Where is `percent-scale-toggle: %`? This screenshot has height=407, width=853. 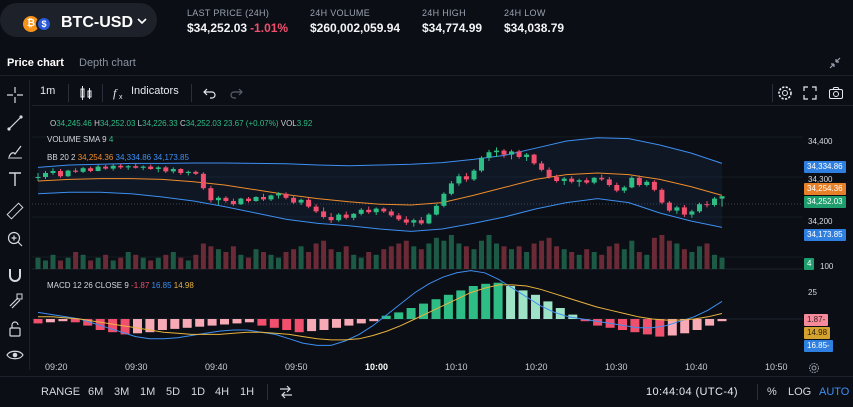
percent-scale-toggle: % is located at coordinates (772, 392).